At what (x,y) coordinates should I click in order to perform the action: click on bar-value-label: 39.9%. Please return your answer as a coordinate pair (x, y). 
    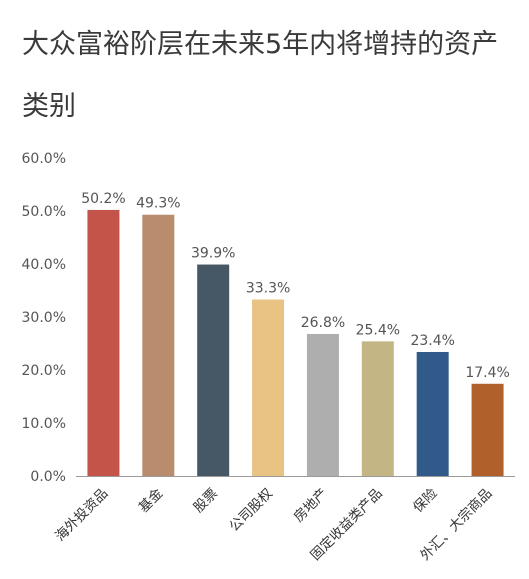
    Looking at the image, I should click on (213, 254).